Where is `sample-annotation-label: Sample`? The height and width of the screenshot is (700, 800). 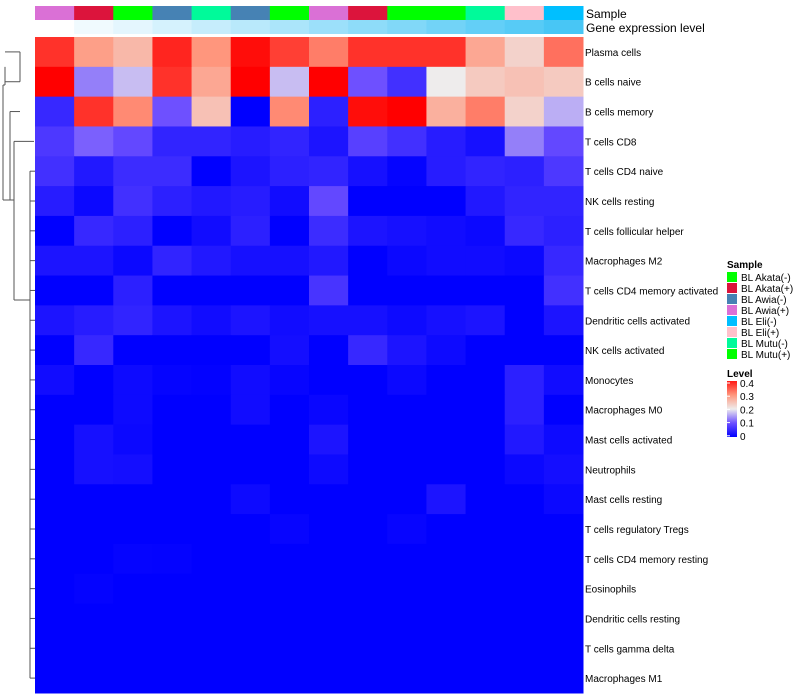 sample-annotation-label: Sample is located at coordinates (606, 14).